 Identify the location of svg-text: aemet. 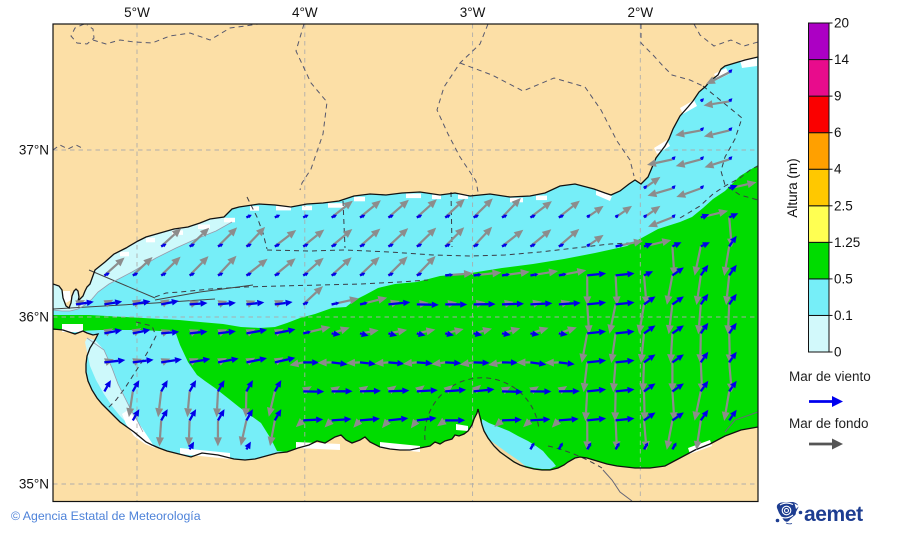
(833, 514).